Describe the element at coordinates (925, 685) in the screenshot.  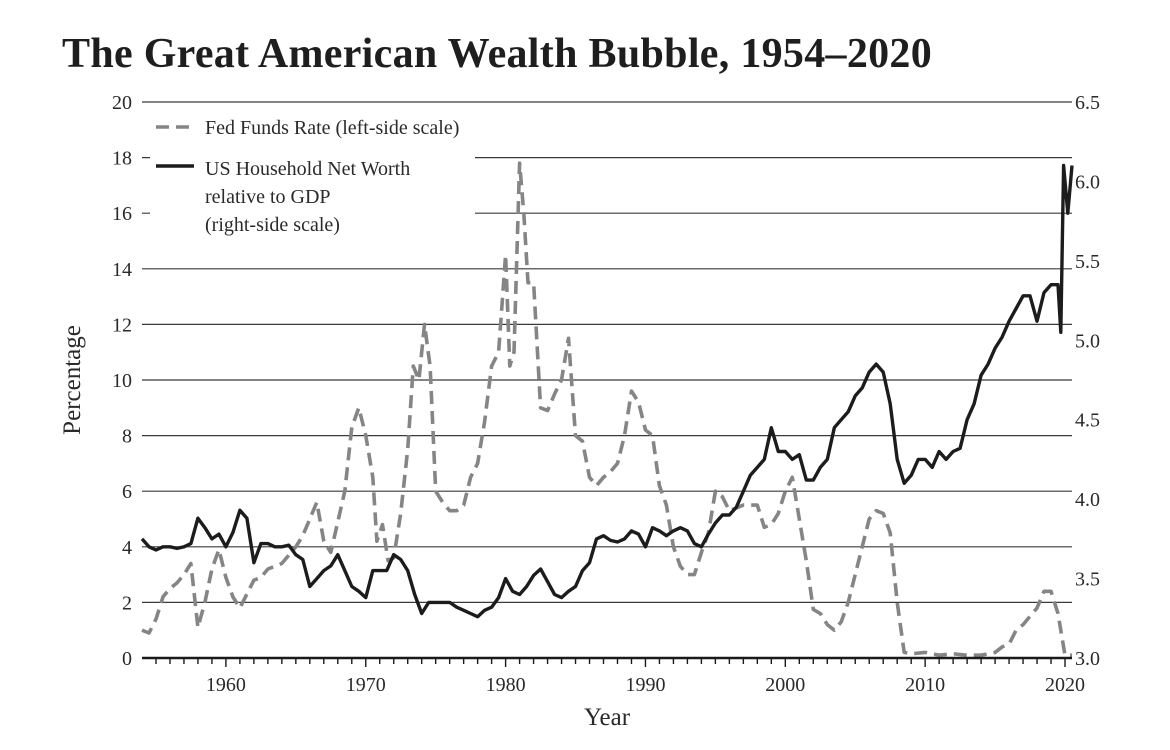
I see `x-tick-label: 2010` at that location.